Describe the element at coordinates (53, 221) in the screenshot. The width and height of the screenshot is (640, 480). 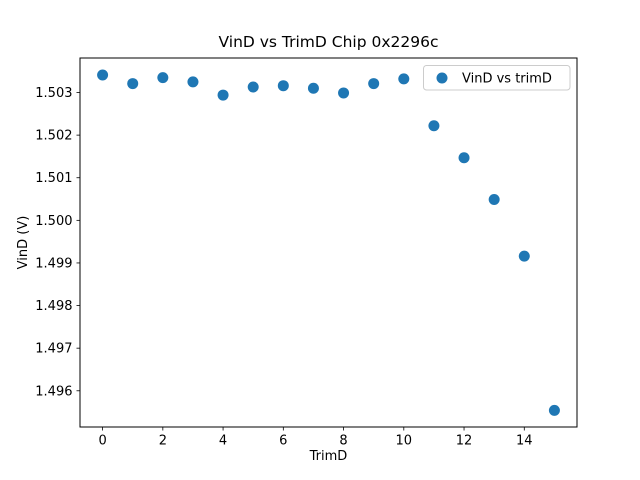
I see `y-tick-label: 1.500` at that location.